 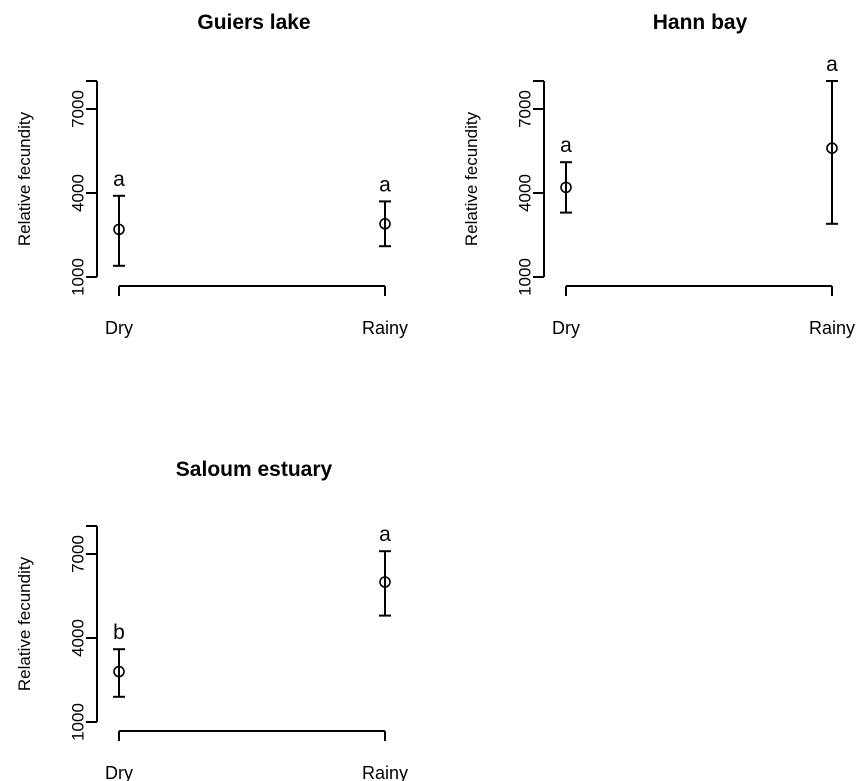 What do you see at coordinates (254, 469) in the screenshot?
I see `chart-title: Saloum estuary` at bounding box center [254, 469].